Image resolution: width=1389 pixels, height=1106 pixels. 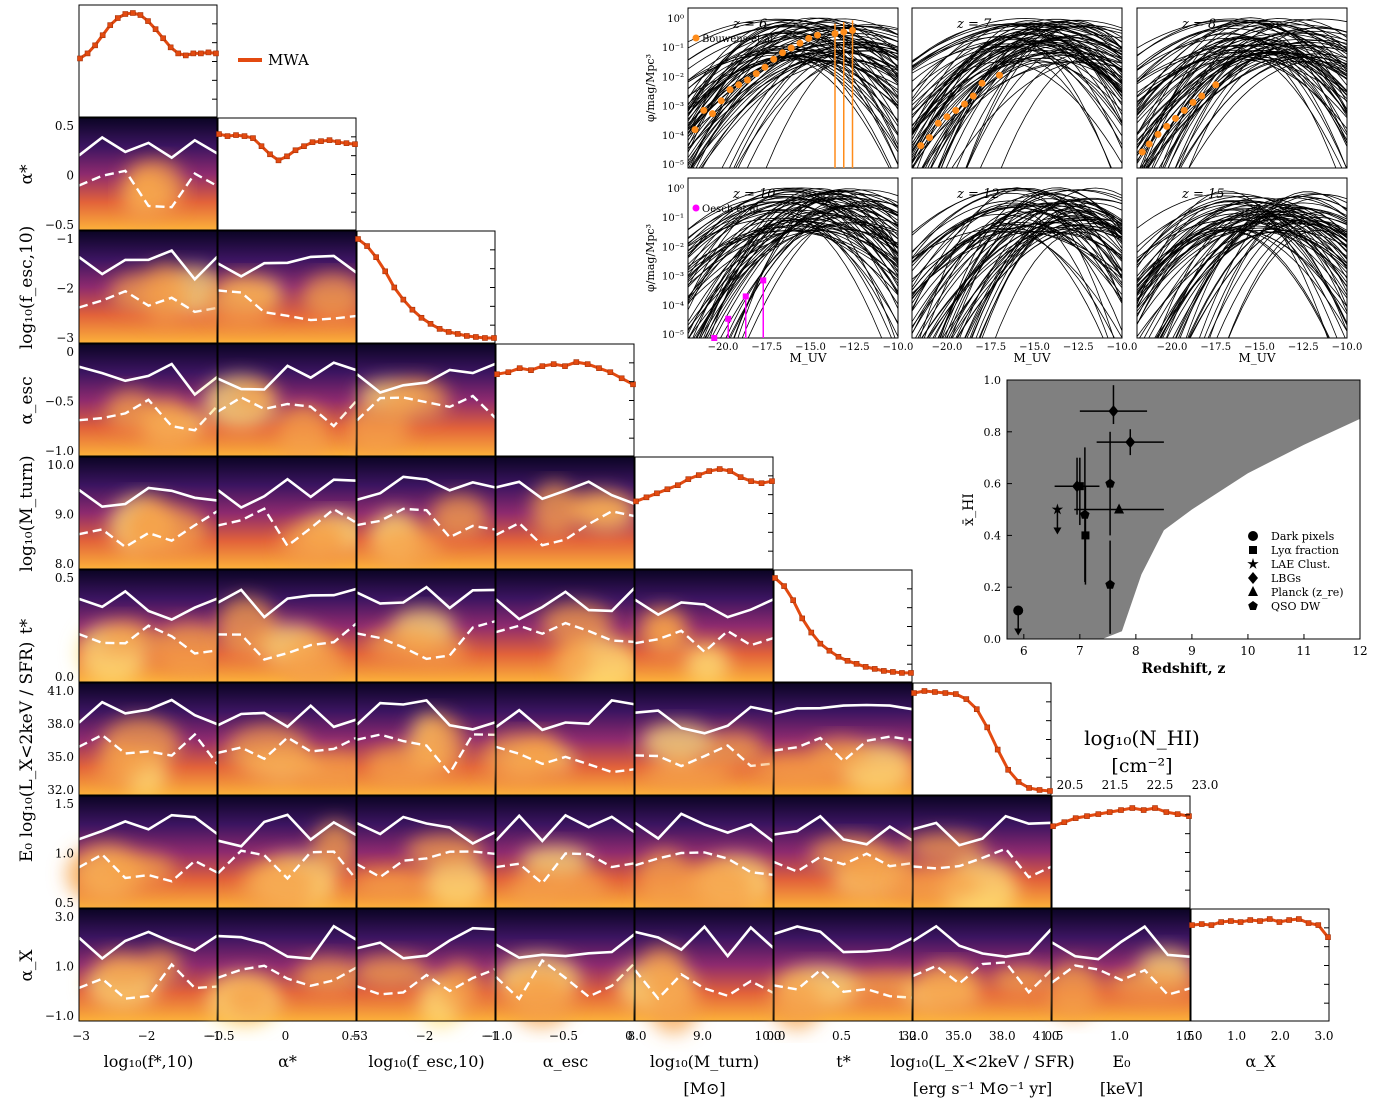 I want to click on density-panel-fstar-alphax, so click(x=148, y=965).